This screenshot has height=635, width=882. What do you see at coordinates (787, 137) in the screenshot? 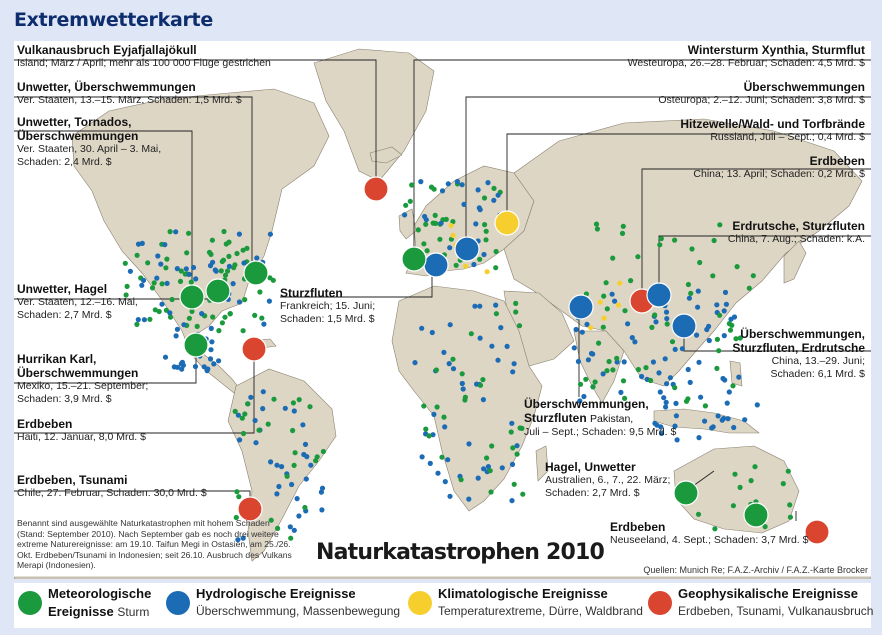
I see `caption-detail: Russland, Juli – Sept.; 0,4 Mrd. $` at bounding box center [787, 137].